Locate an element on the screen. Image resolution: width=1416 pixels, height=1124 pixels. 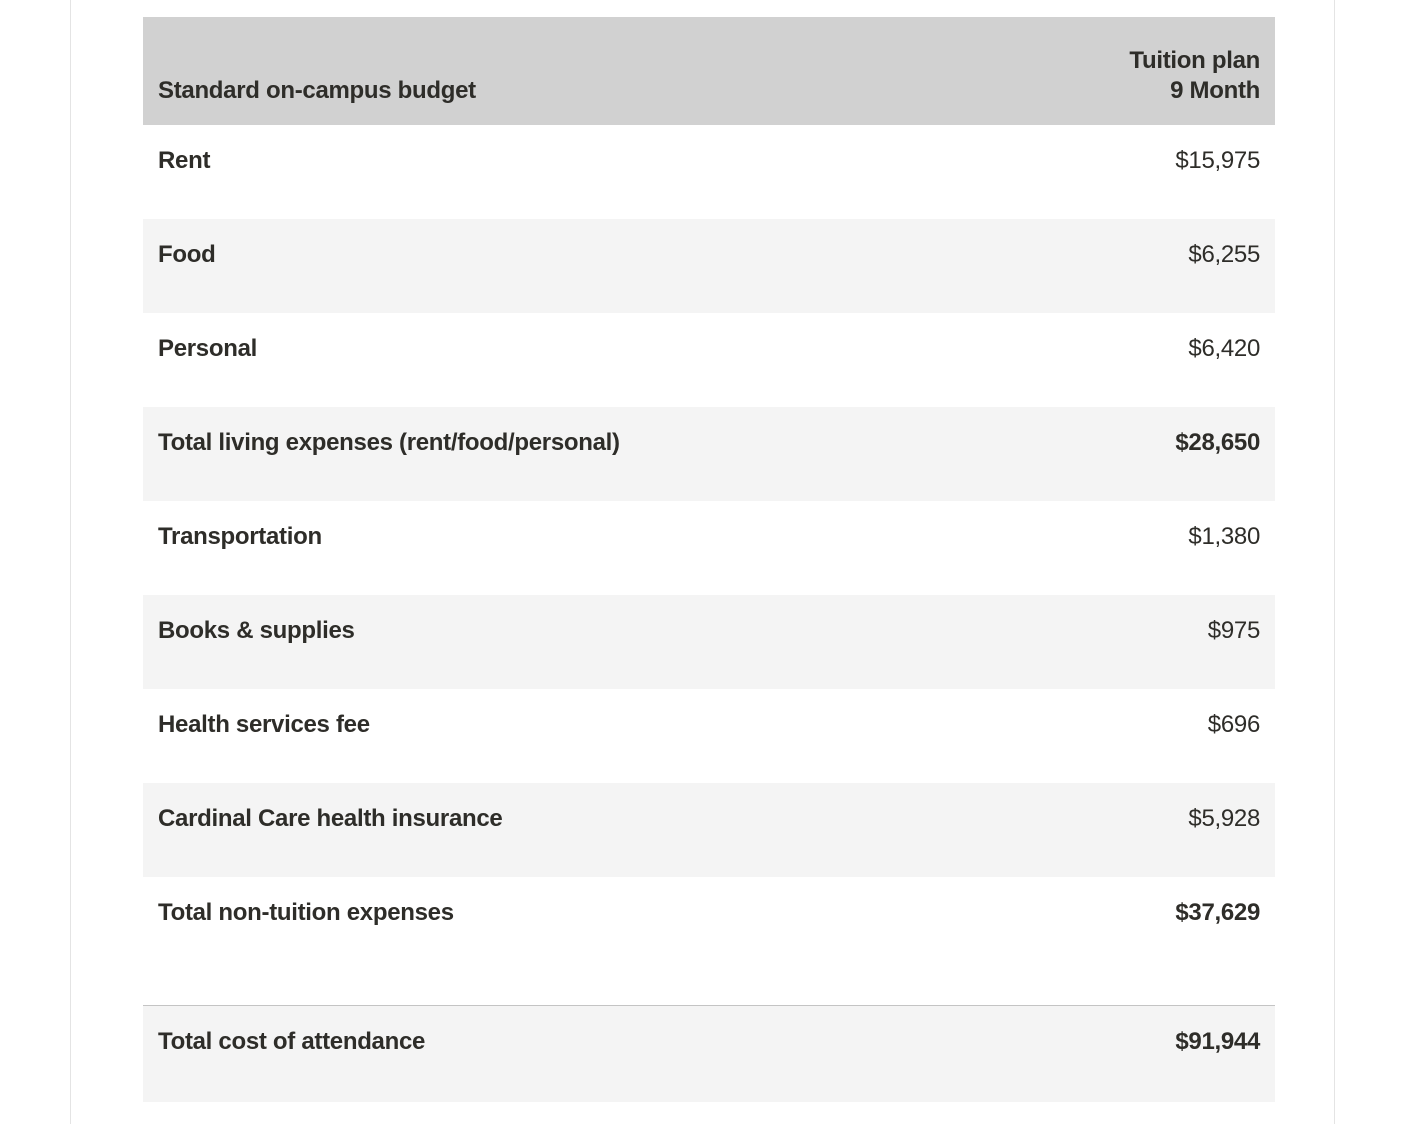
row-value: $975 is located at coordinates (1105, 642).